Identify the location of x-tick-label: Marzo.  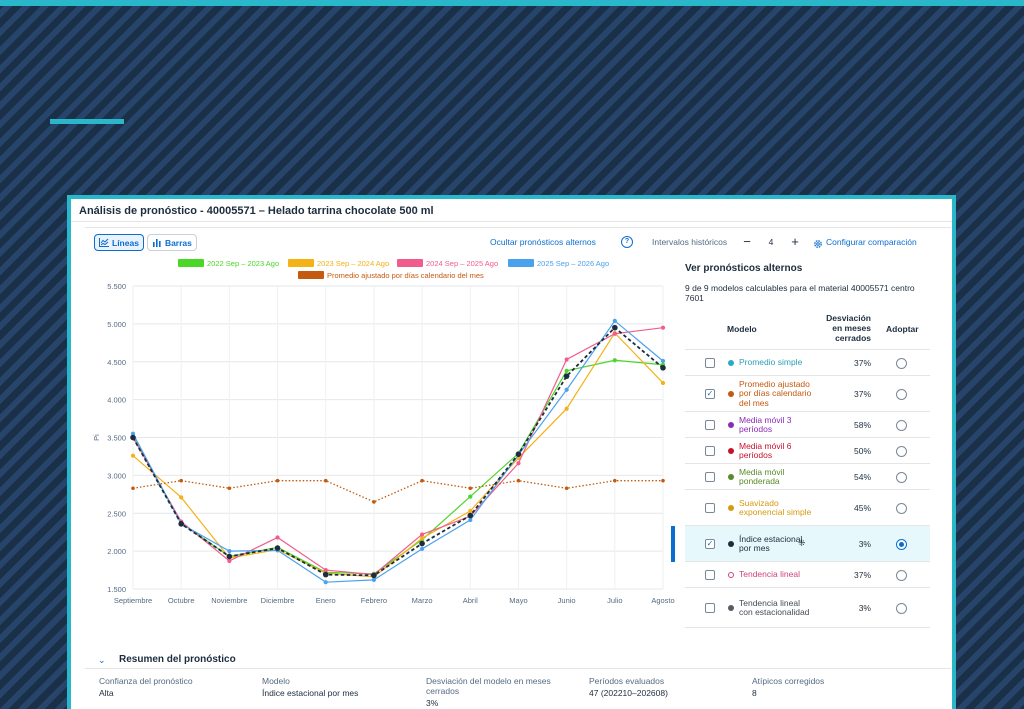
(422, 600).